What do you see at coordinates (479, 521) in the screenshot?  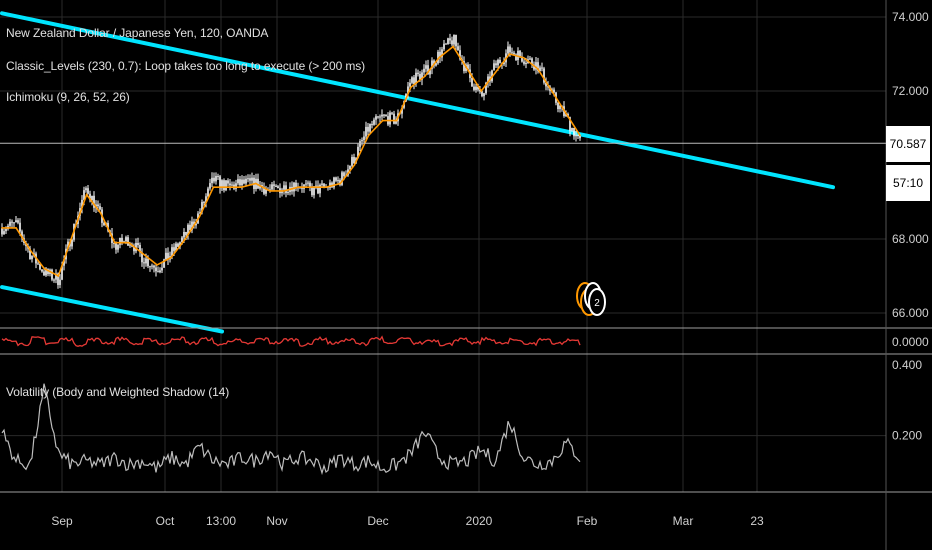 I see `x-tick-label: 2020` at bounding box center [479, 521].